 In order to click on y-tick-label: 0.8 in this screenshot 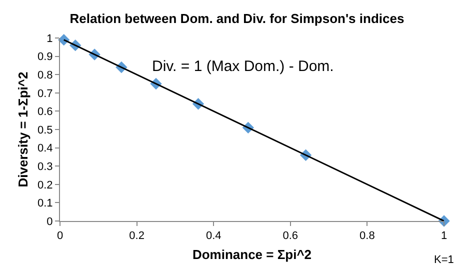, I will do `click(45, 75)`.